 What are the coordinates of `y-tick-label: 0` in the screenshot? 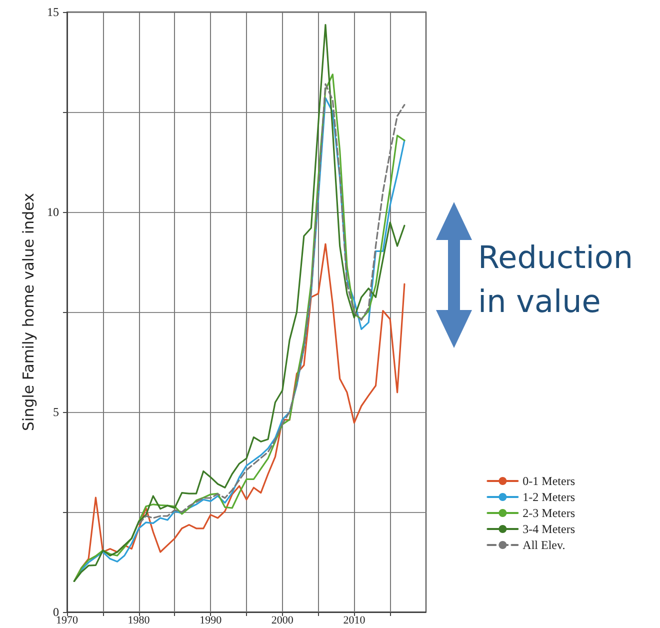 It's located at (56, 612).